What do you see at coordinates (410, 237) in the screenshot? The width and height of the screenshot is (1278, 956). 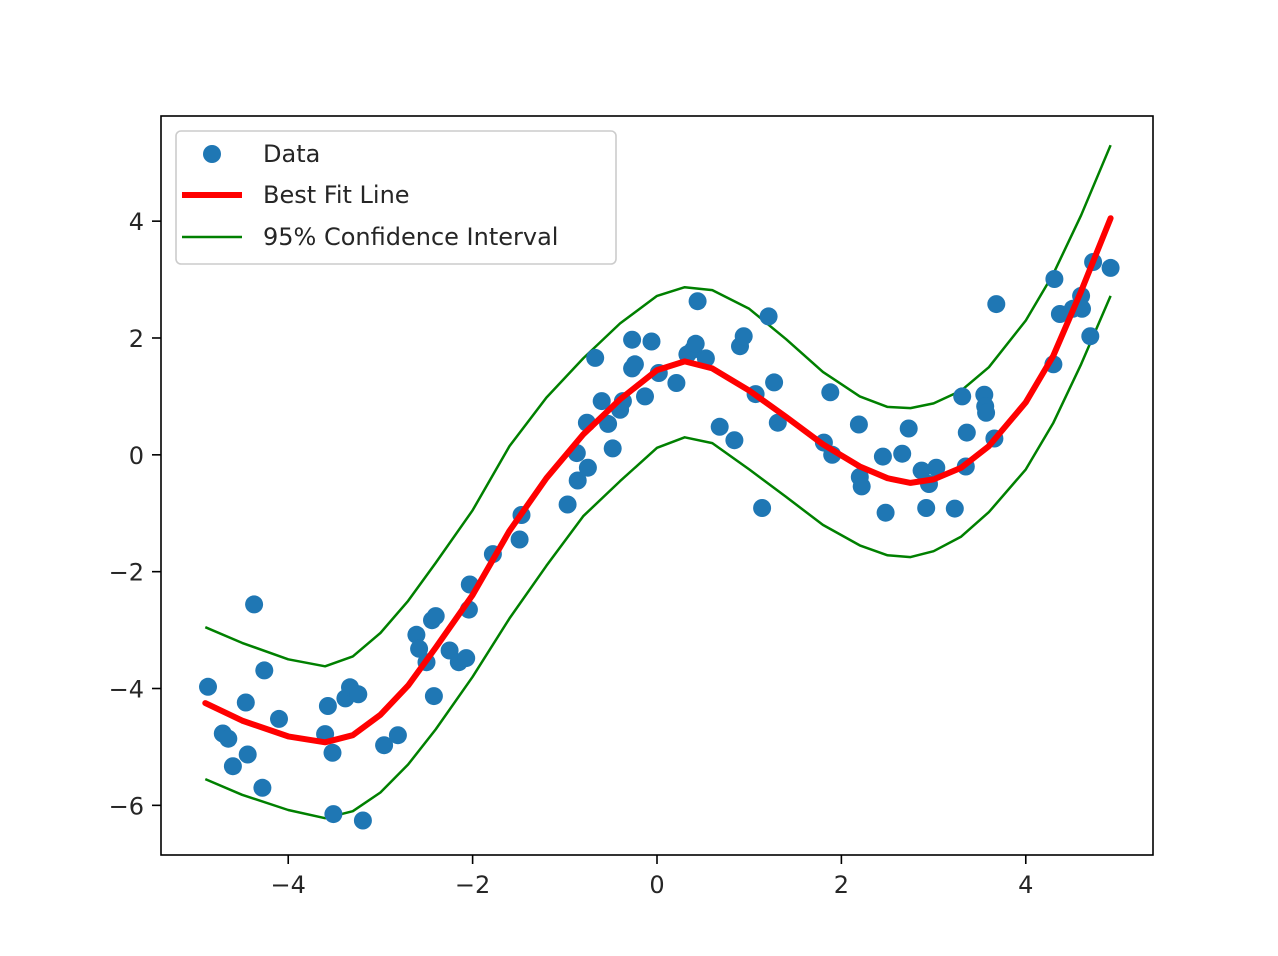 I see `legend-label-ci: 95% Confidence Interval` at bounding box center [410, 237].